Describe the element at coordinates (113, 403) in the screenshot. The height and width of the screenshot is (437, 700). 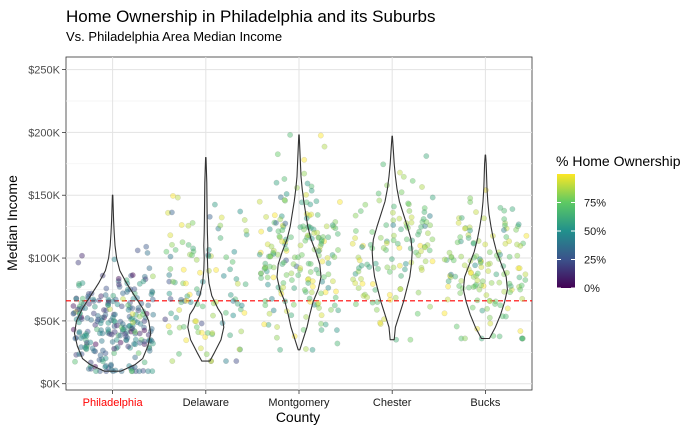
I see `x-tick-label: Philadelphia` at that location.